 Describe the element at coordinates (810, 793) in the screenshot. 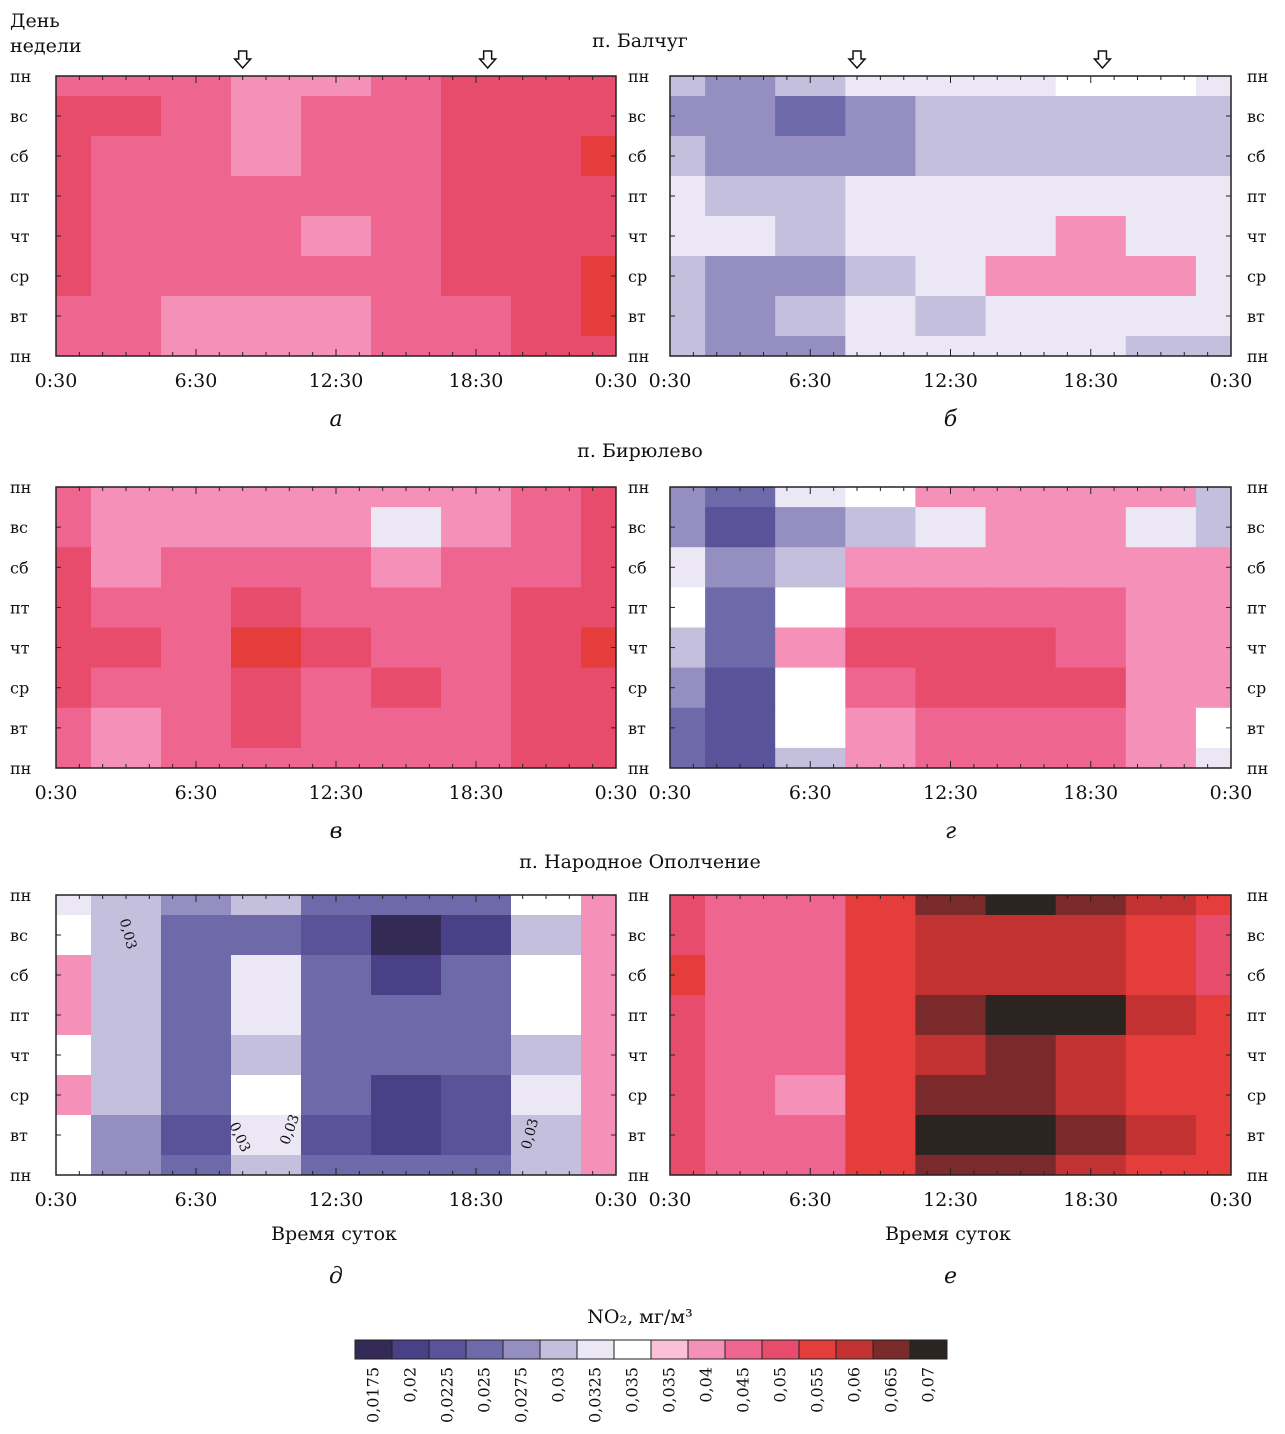

I see `time-tick-label: 6:30` at that location.